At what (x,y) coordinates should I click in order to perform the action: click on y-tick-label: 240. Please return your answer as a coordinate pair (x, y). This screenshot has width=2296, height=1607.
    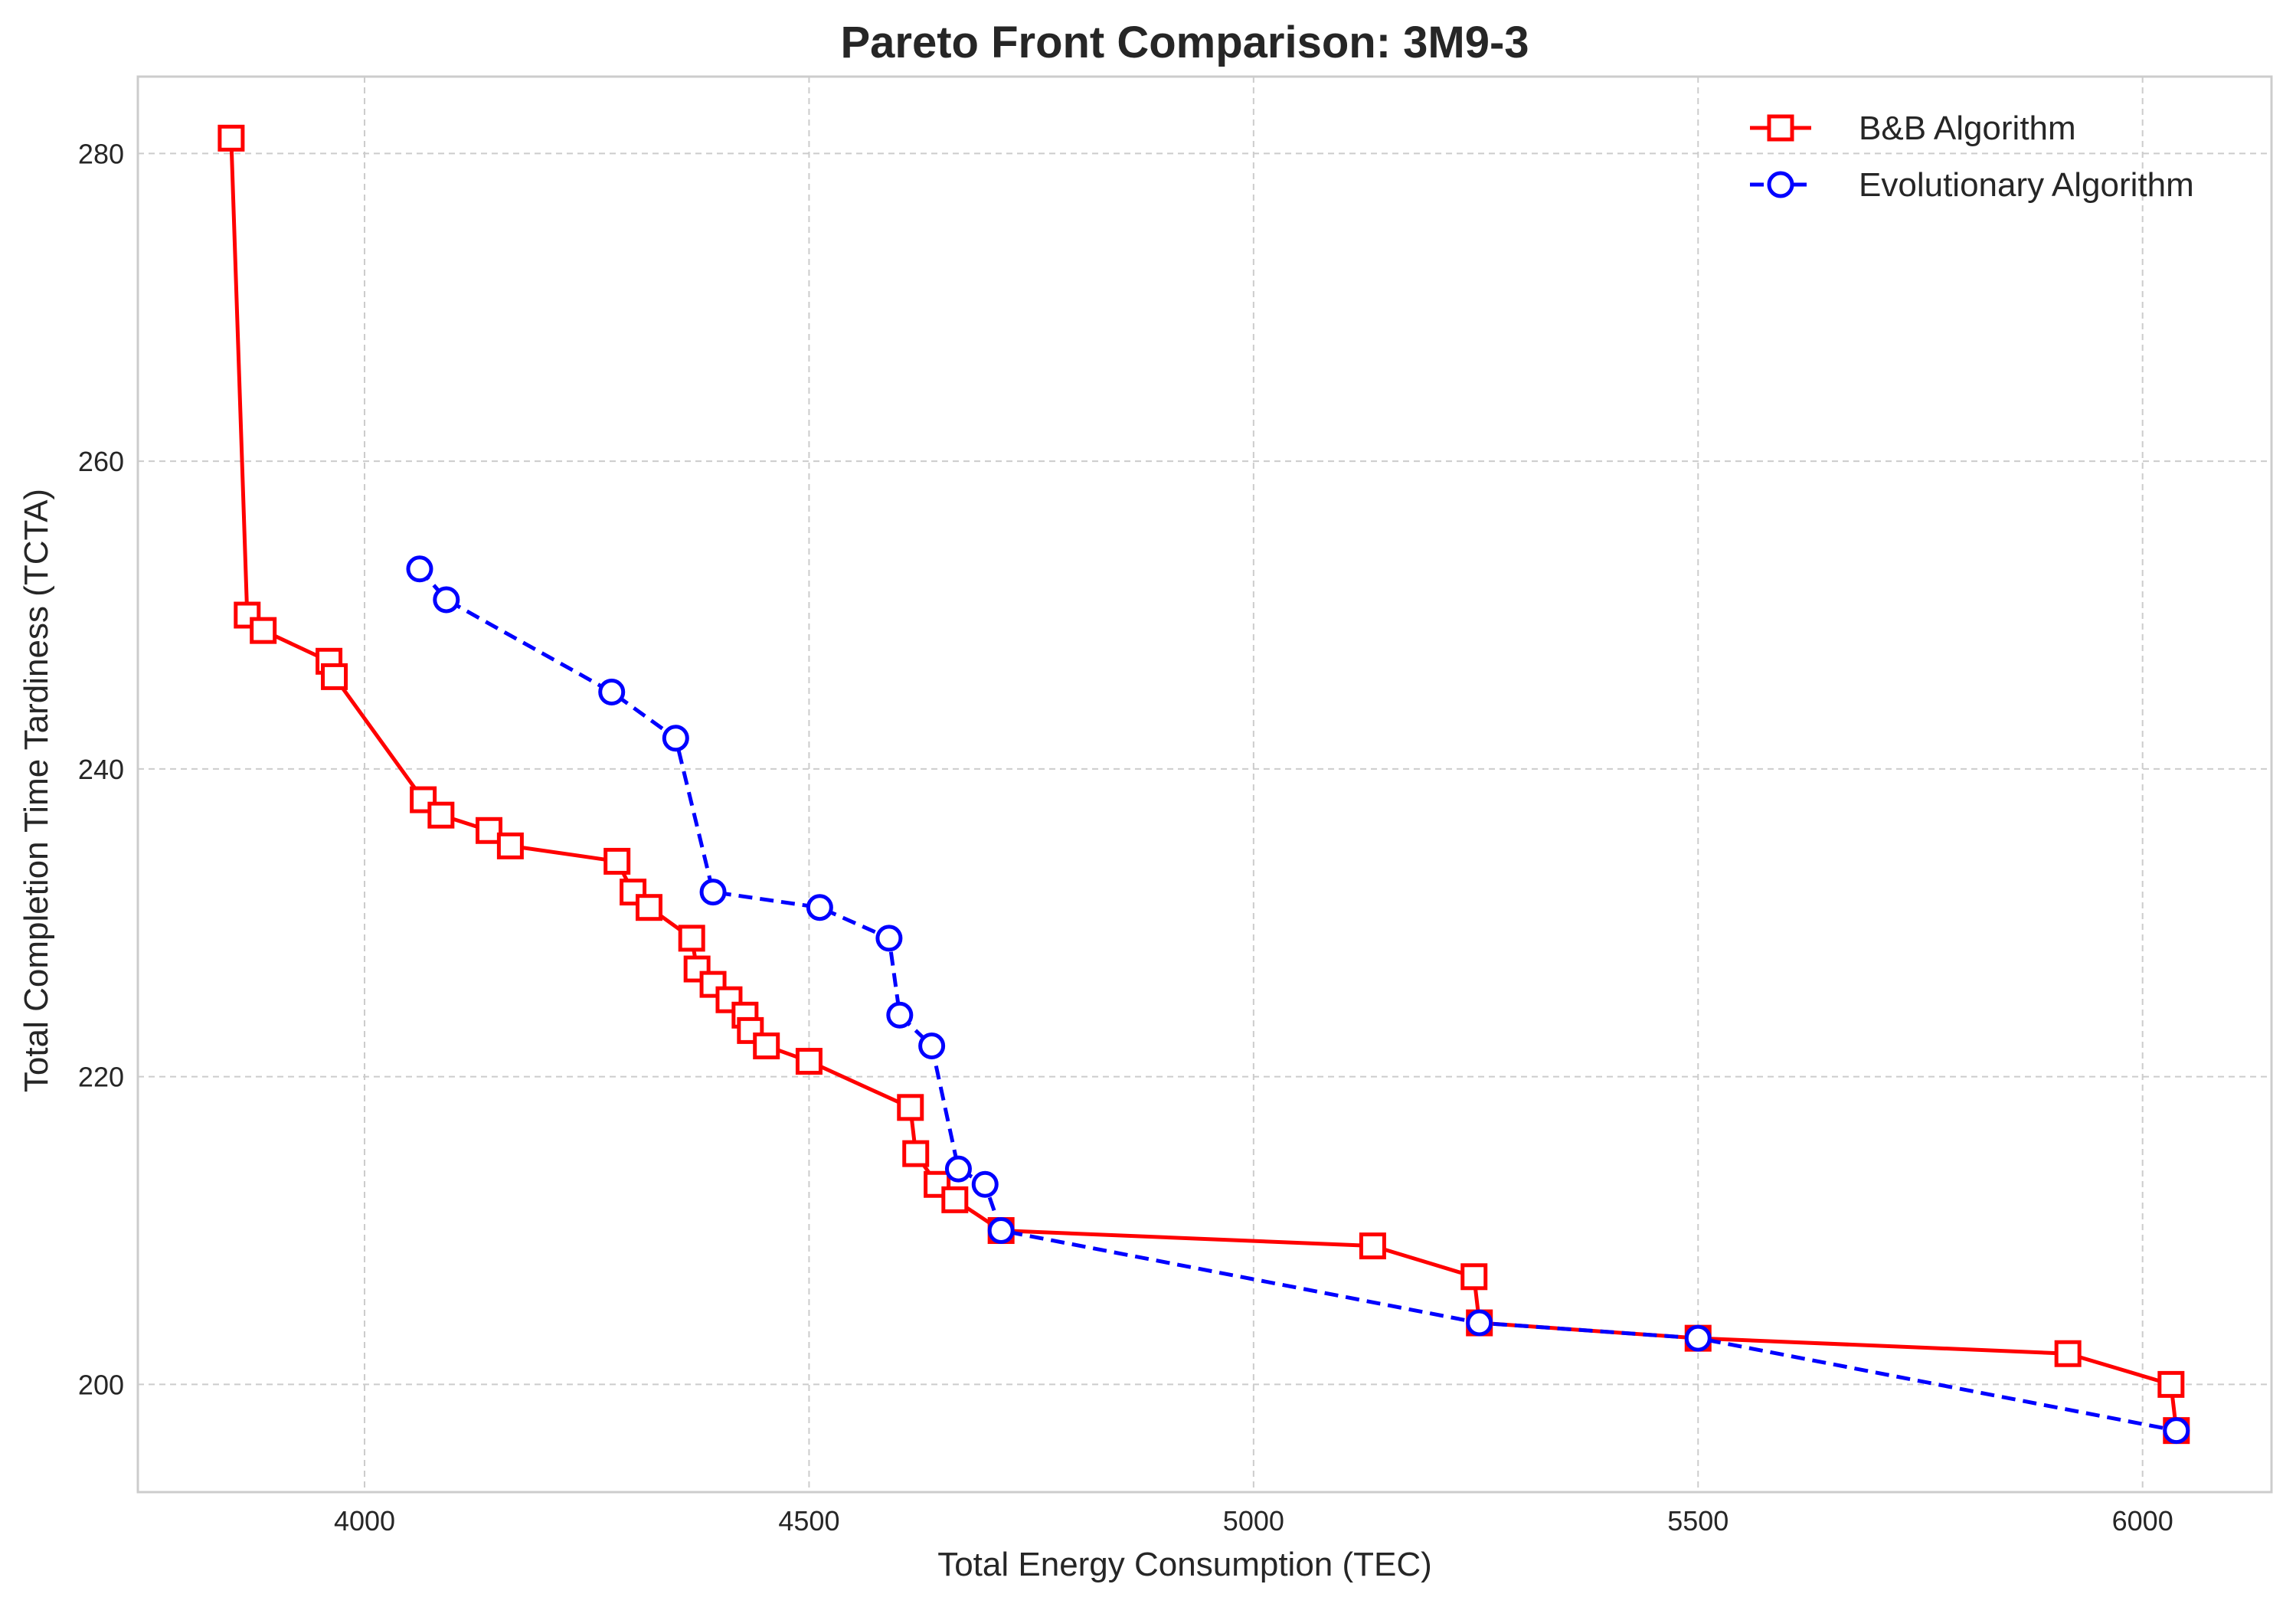
    Looking at the image, I should click on (101, 769).